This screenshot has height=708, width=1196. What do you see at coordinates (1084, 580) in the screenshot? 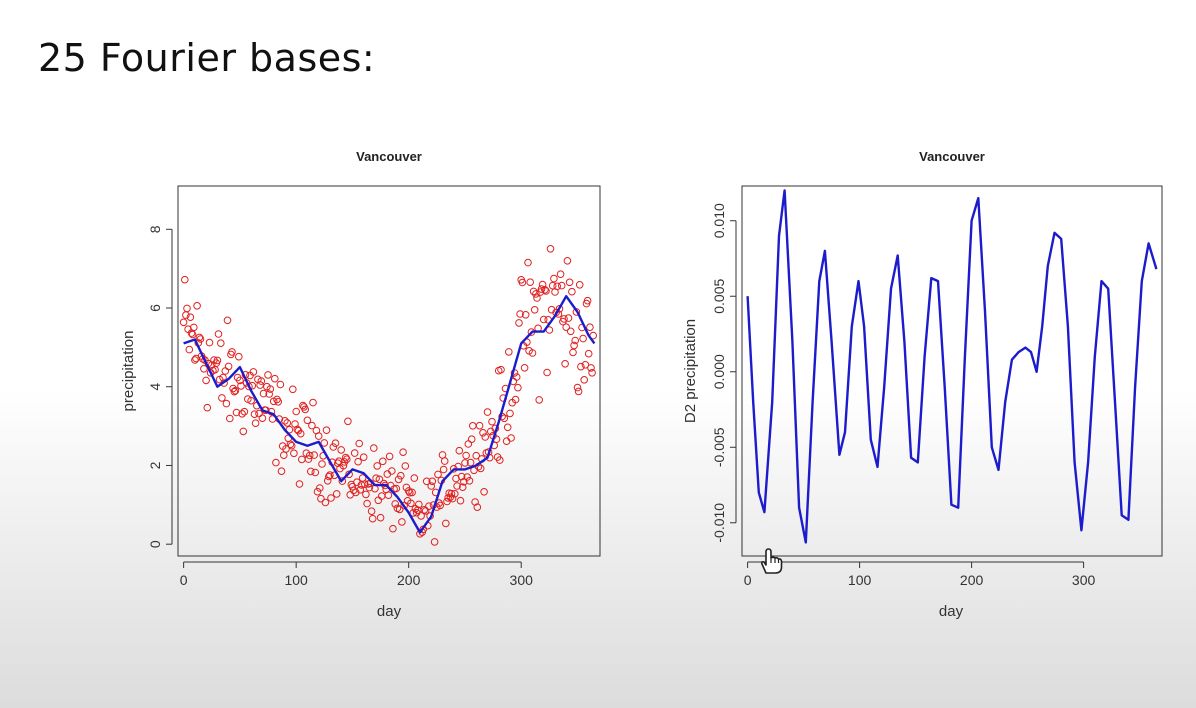
I see `x-tick-label: 300` at bounding box center [1084, 580].